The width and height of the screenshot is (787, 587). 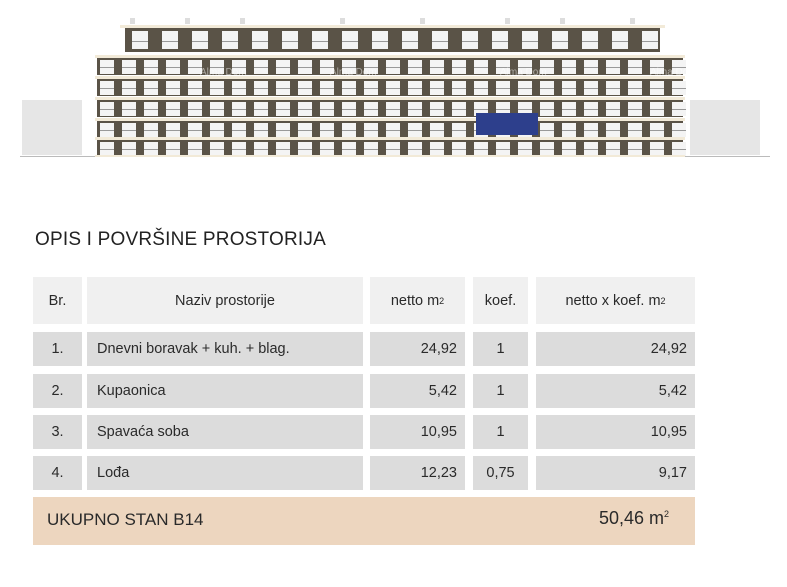 What do you see at coordinates (615, 473) in the screenshot?
I see `cell-netto-koef: 9,17` at bounding box center [615, 473].